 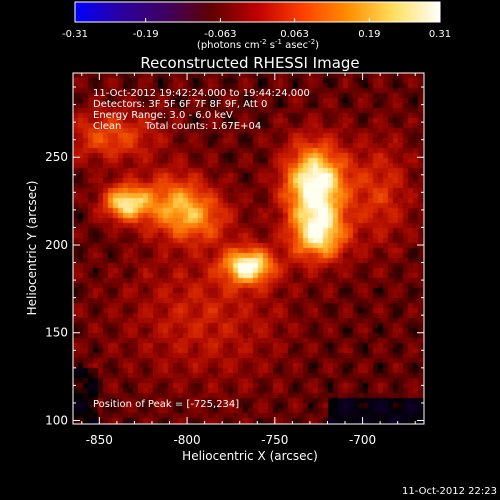 What do you see at coordinates (369, 34) in the screenshot?
I see `colorbar-tick-label: 0.19` at bounding box center [369, 34].